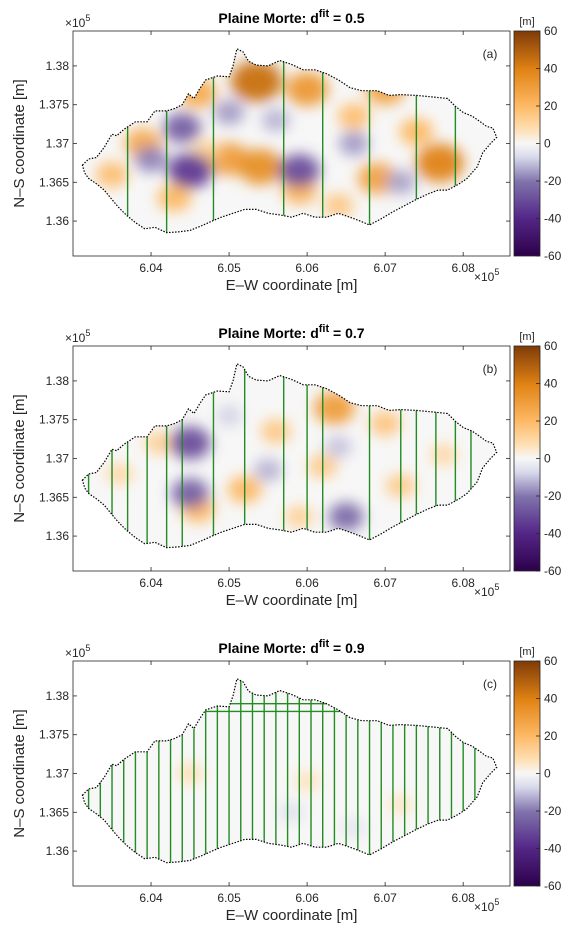 The image size is (575, 928). I want to click on chart-title: Plaine Morte: dfit = 0.5, so click(291, 17).